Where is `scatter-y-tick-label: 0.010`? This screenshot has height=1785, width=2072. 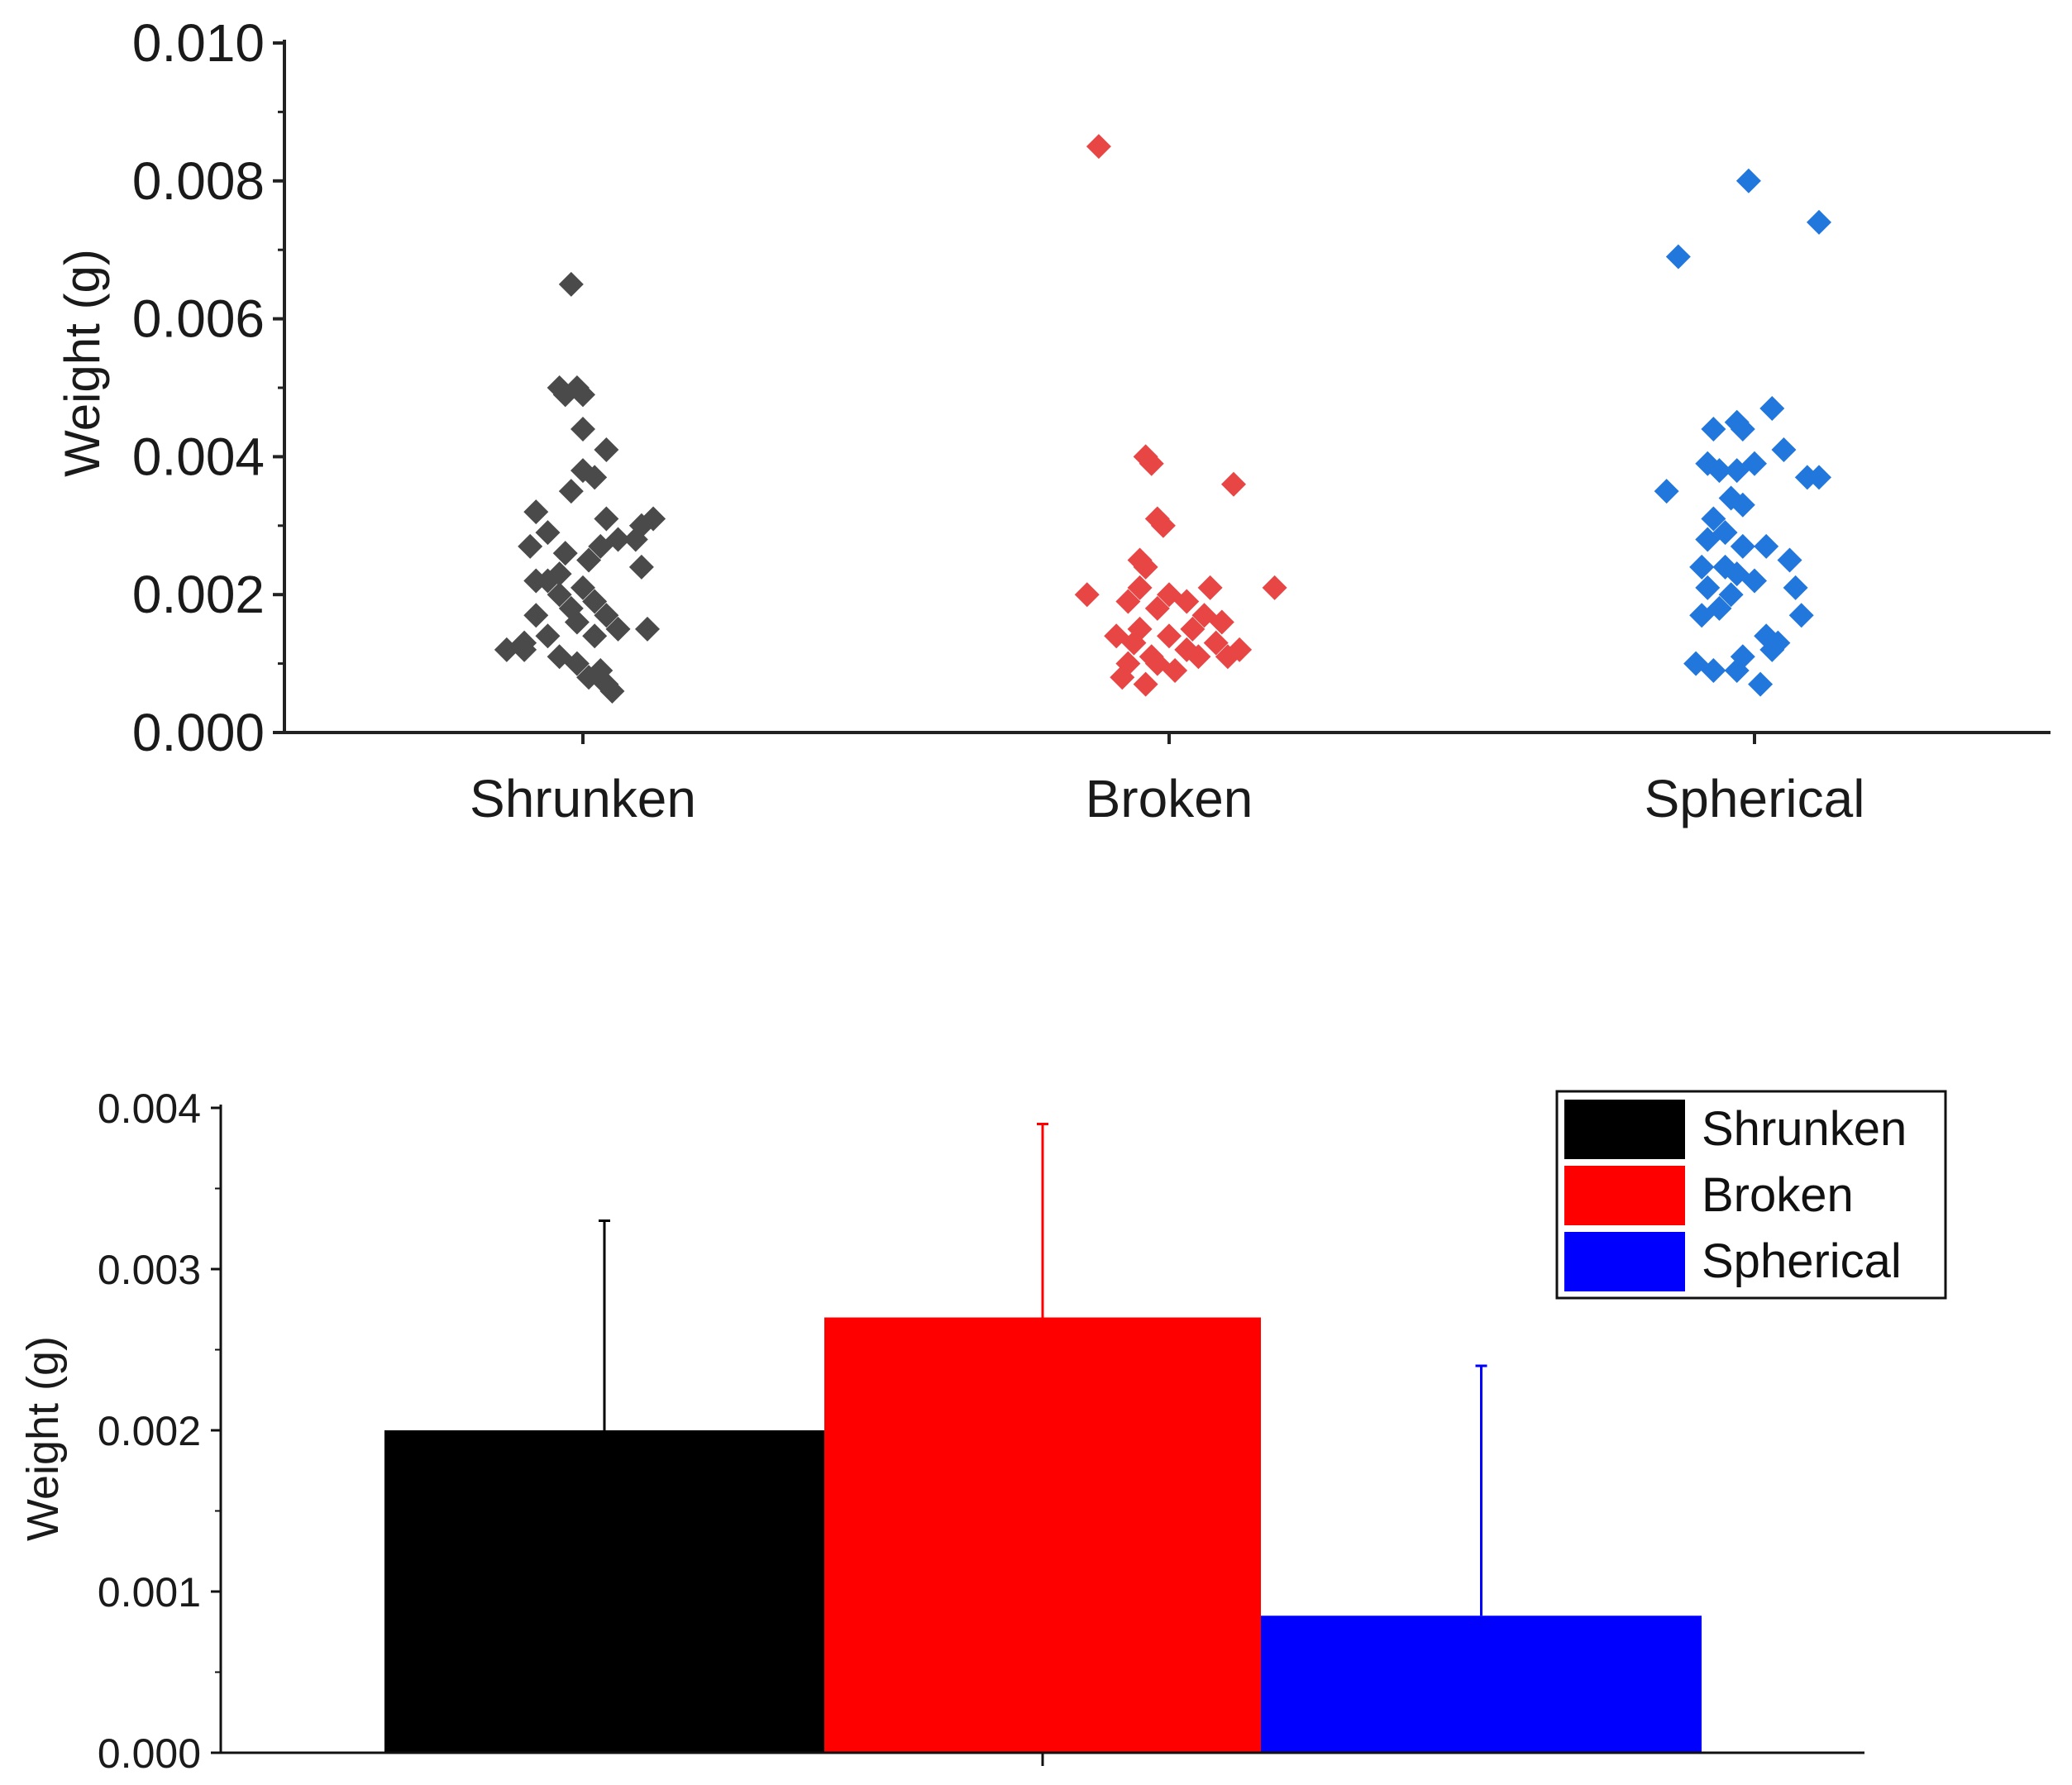
scatter-y-tick-label: 0.010 is located at coordinates (198, 43).